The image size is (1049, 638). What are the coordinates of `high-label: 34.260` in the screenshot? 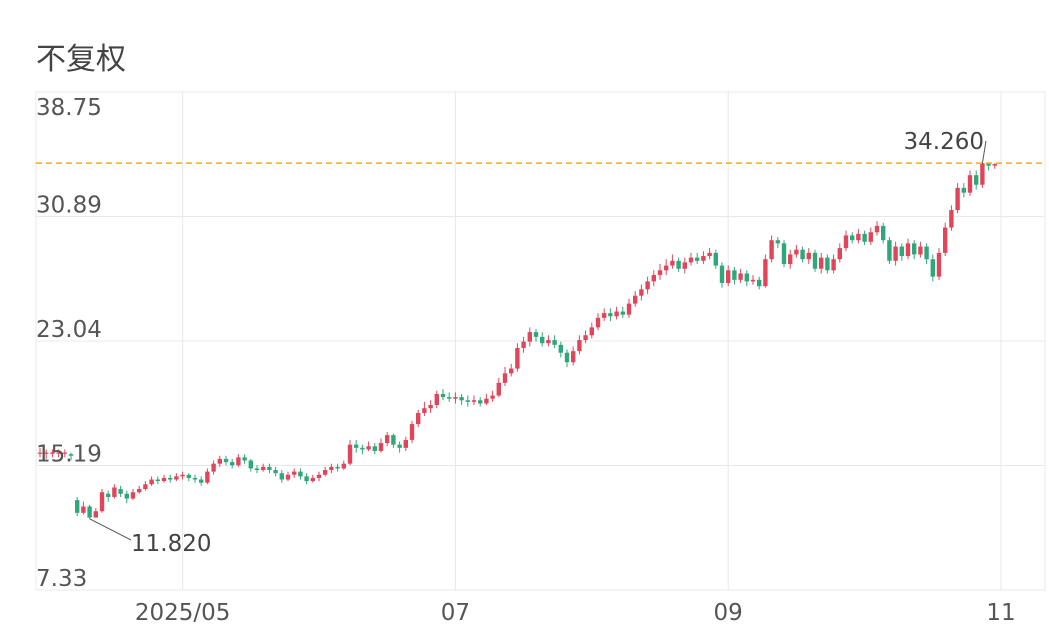 It's located at (944, 142).